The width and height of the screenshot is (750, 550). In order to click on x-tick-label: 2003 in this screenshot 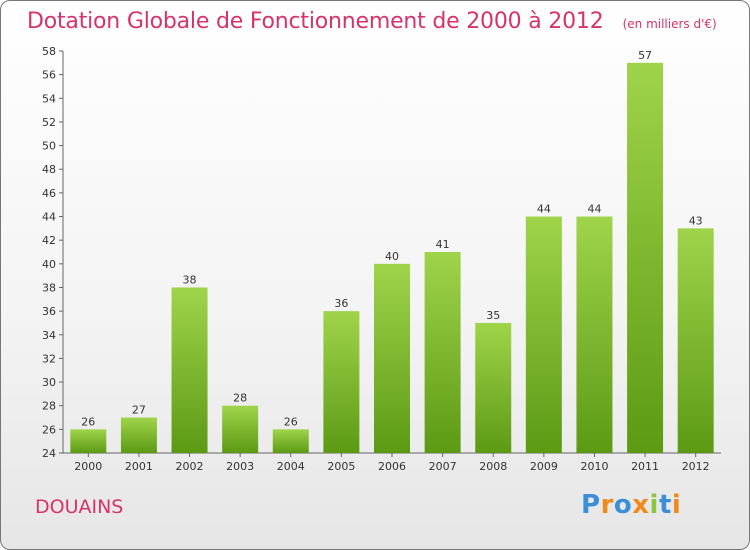, I will do `click(240, 466)`.